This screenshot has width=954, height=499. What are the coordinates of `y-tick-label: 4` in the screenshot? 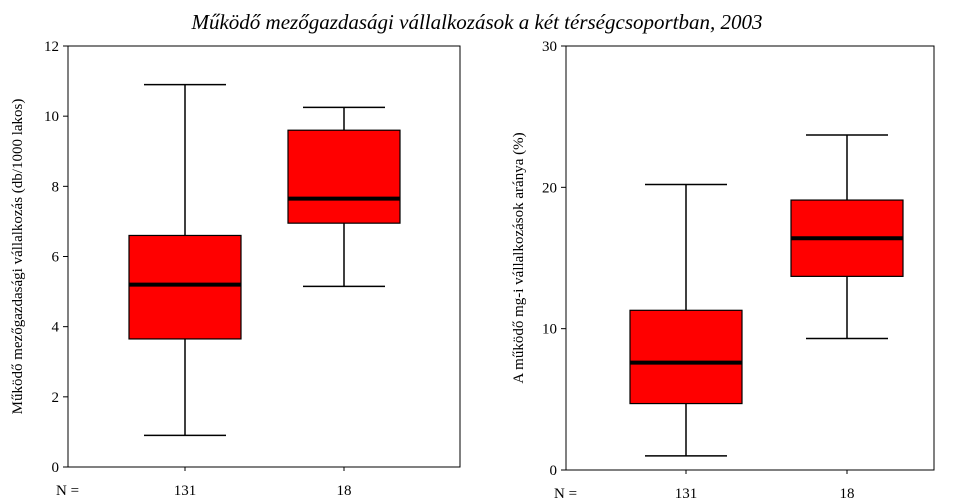 It's located at (56, 328).